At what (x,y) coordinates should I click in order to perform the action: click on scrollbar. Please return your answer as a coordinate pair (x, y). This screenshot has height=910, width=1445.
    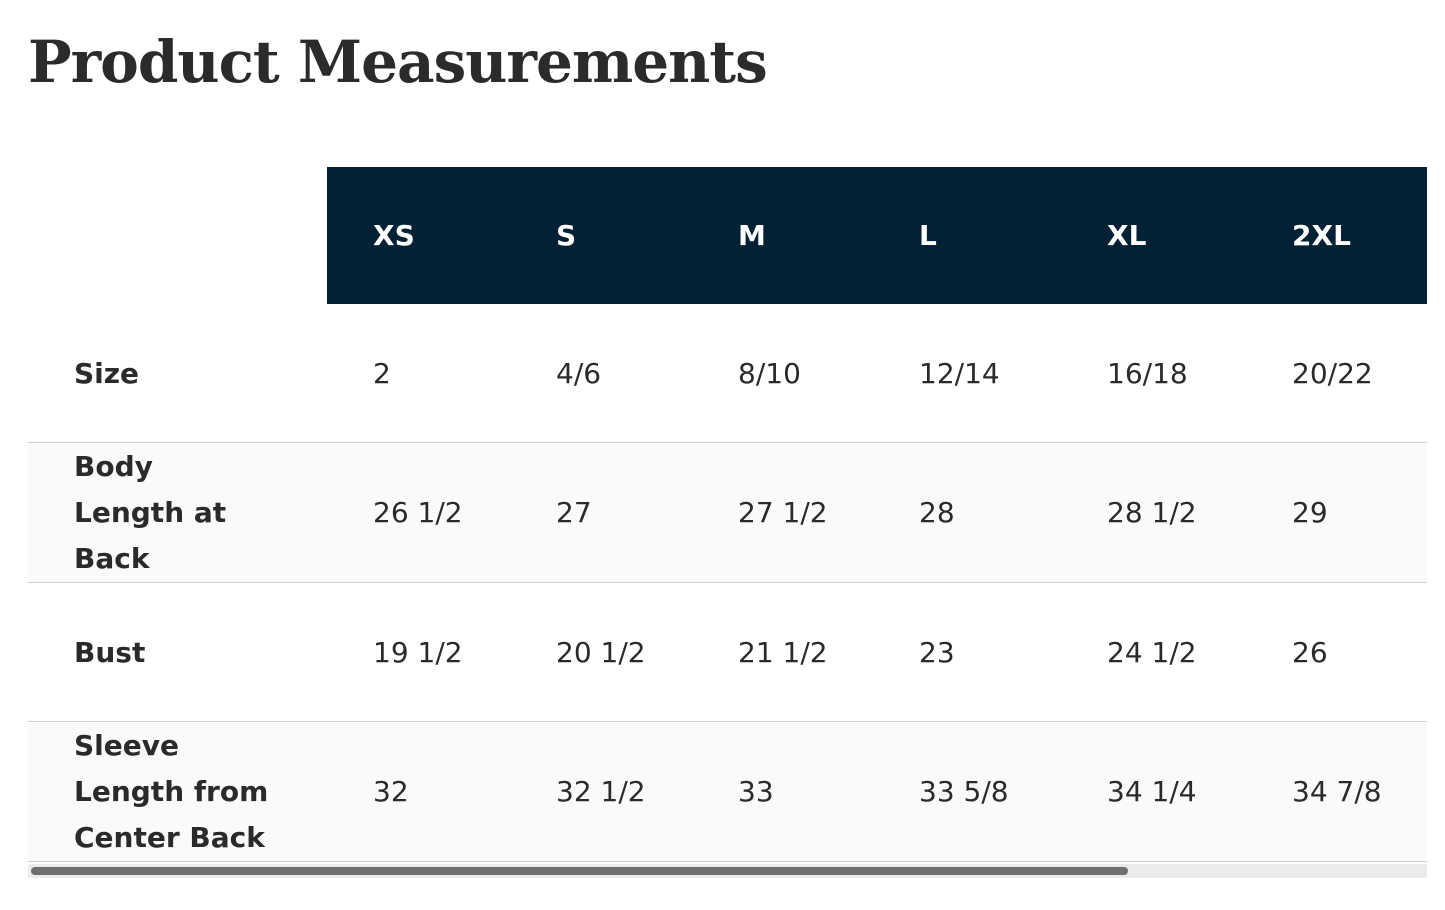
    Looking at the image, I should click on (727, 871).